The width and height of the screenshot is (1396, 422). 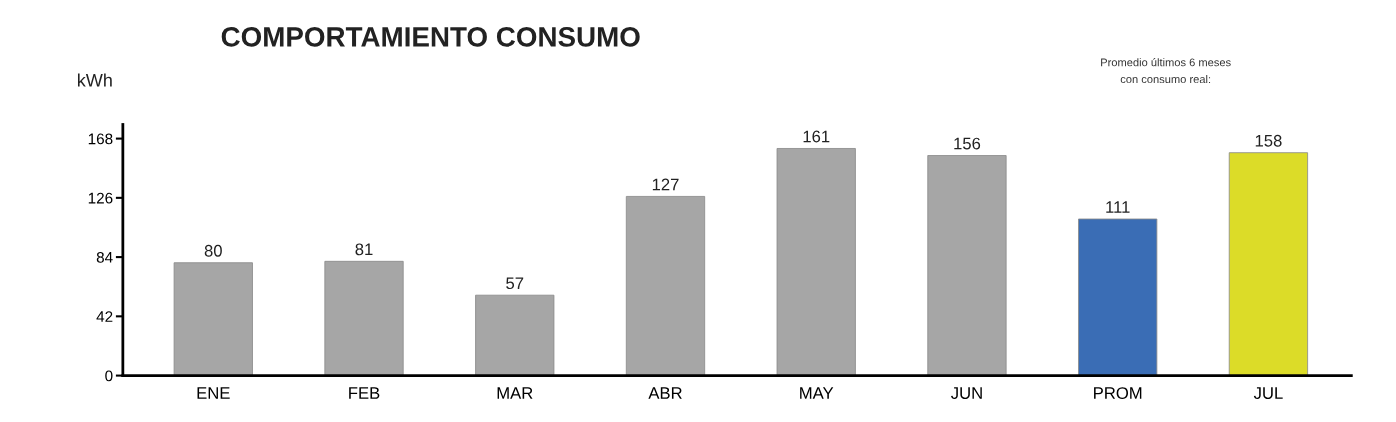 What do you see at coordinates (104, 257) in the screenshot?
I see `y-tick-label: 84` at bounding box center [104, 257].